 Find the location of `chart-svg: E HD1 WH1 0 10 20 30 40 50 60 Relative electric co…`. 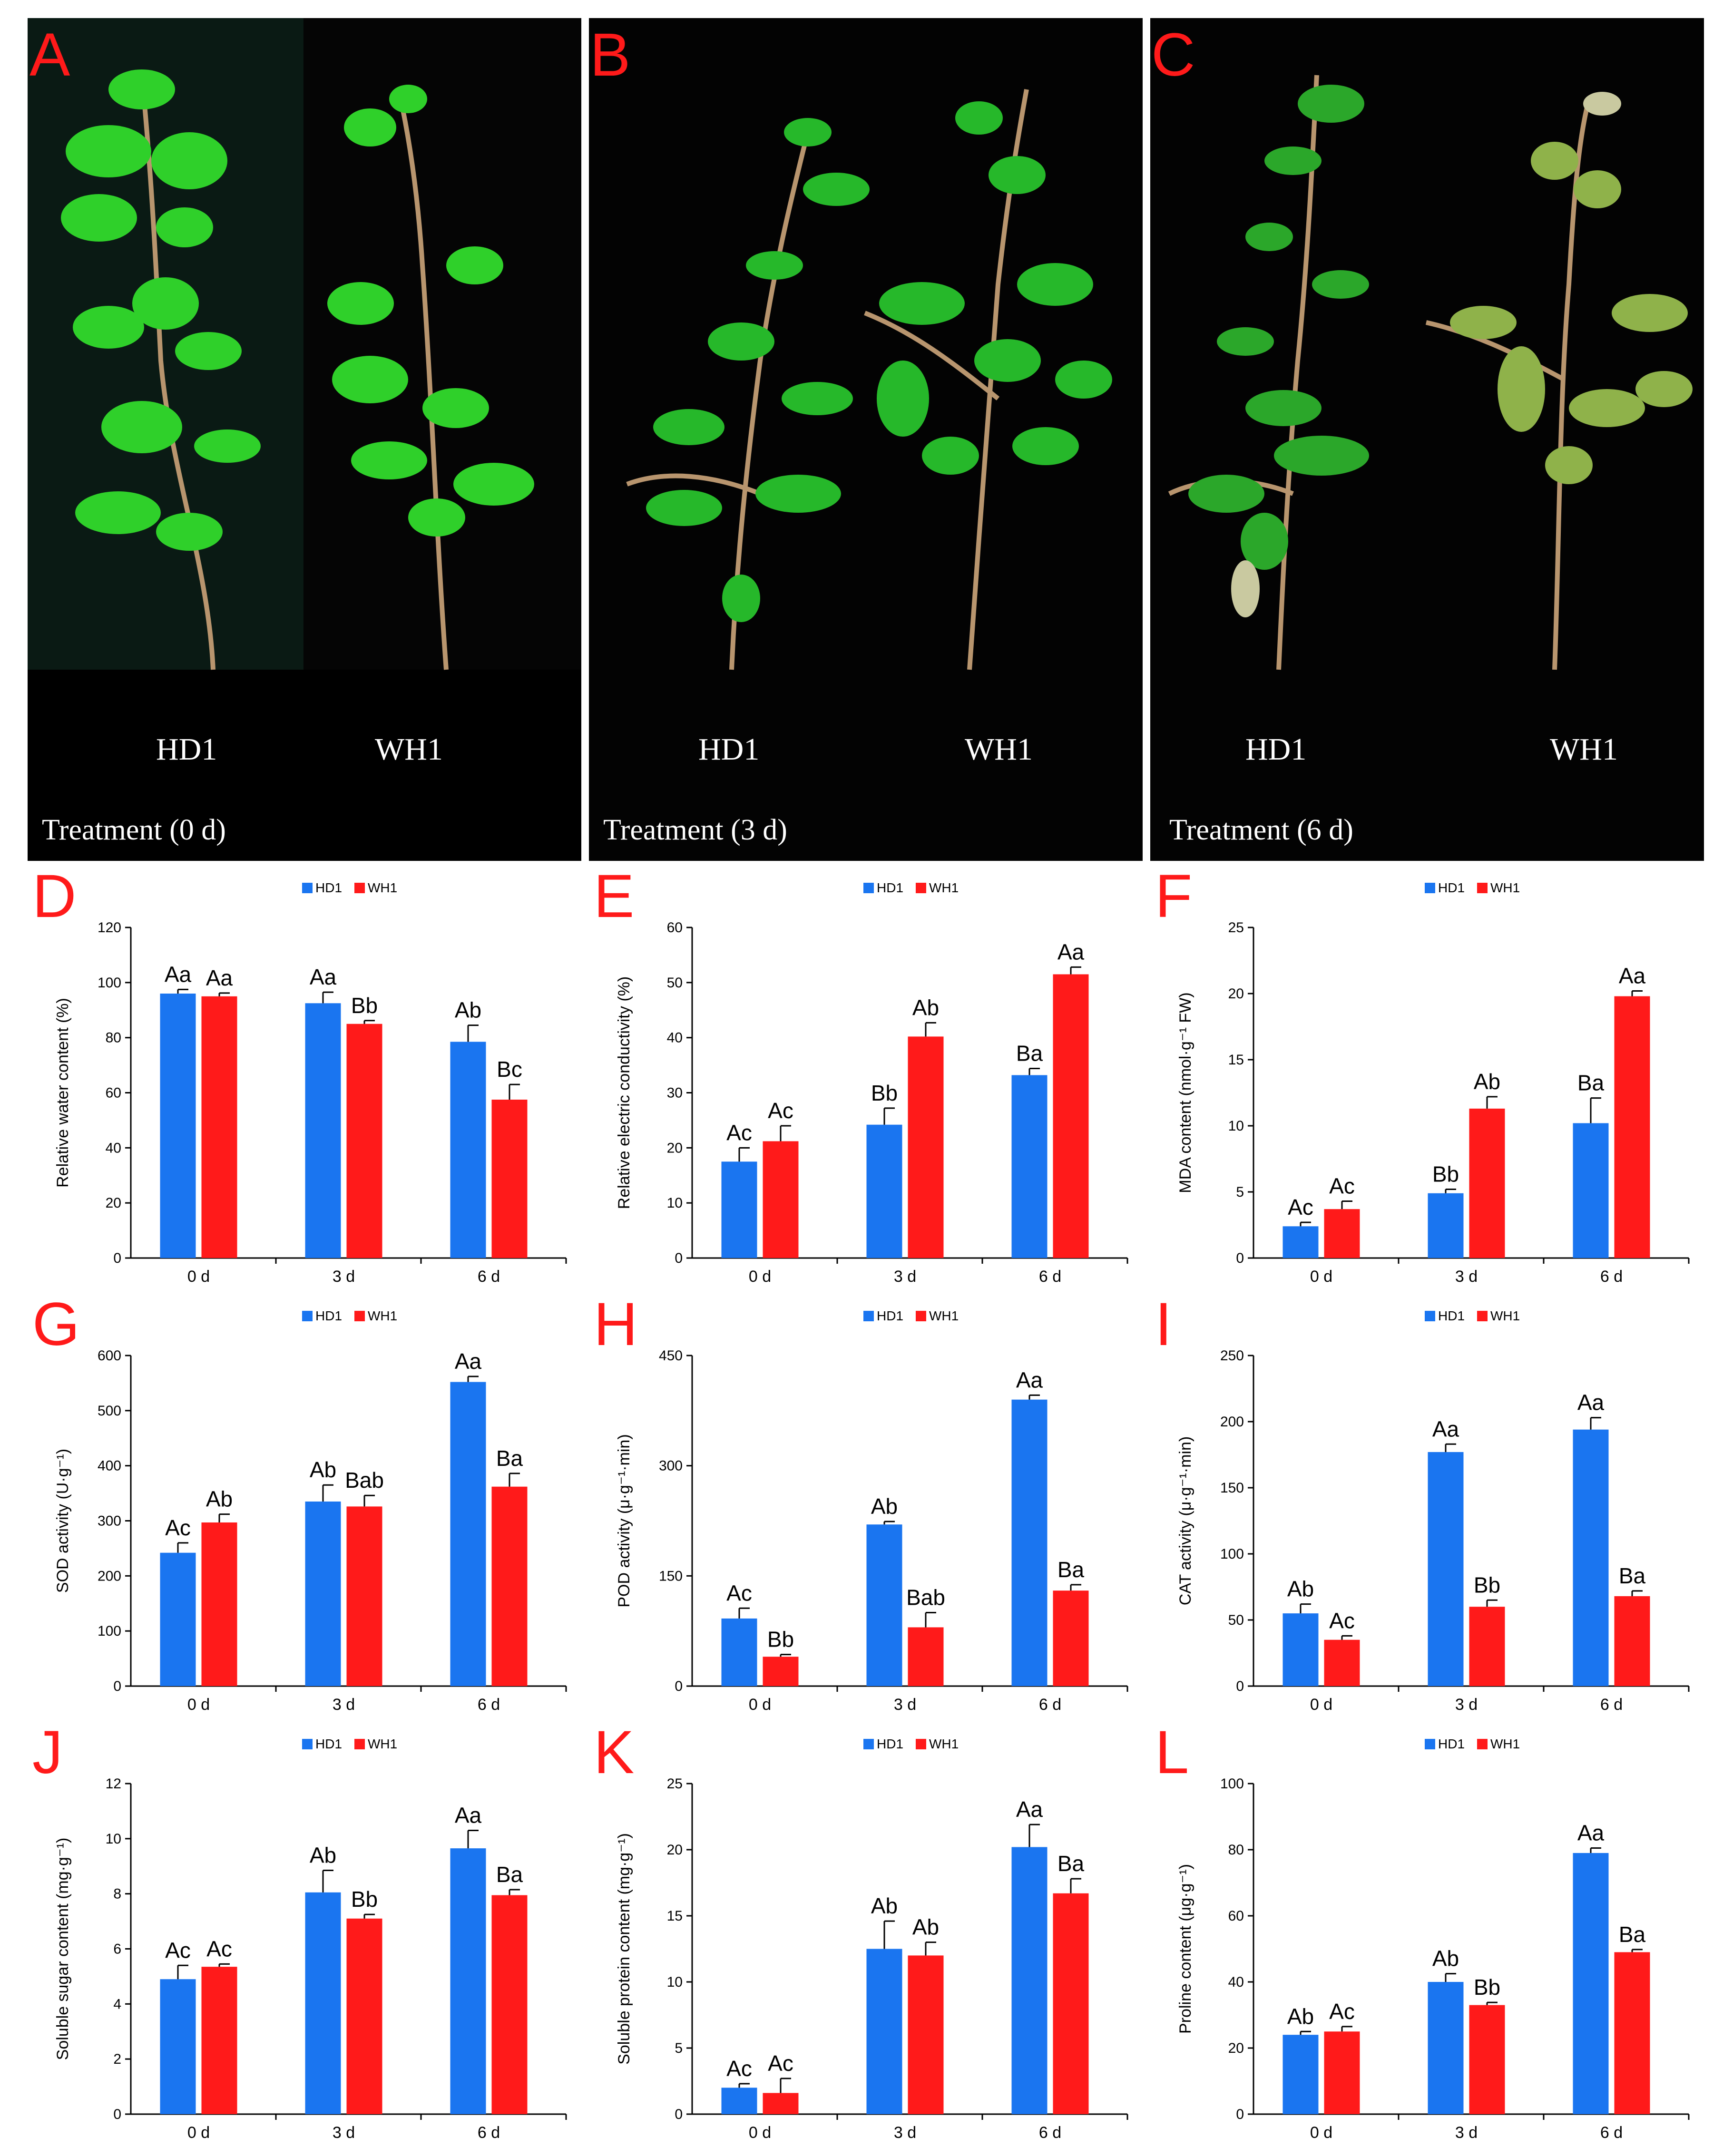

chart-svg: E HD1 WH1 0 10 20 30 40 50 60 Relative electric co… is located at coordinates (861, 1074).